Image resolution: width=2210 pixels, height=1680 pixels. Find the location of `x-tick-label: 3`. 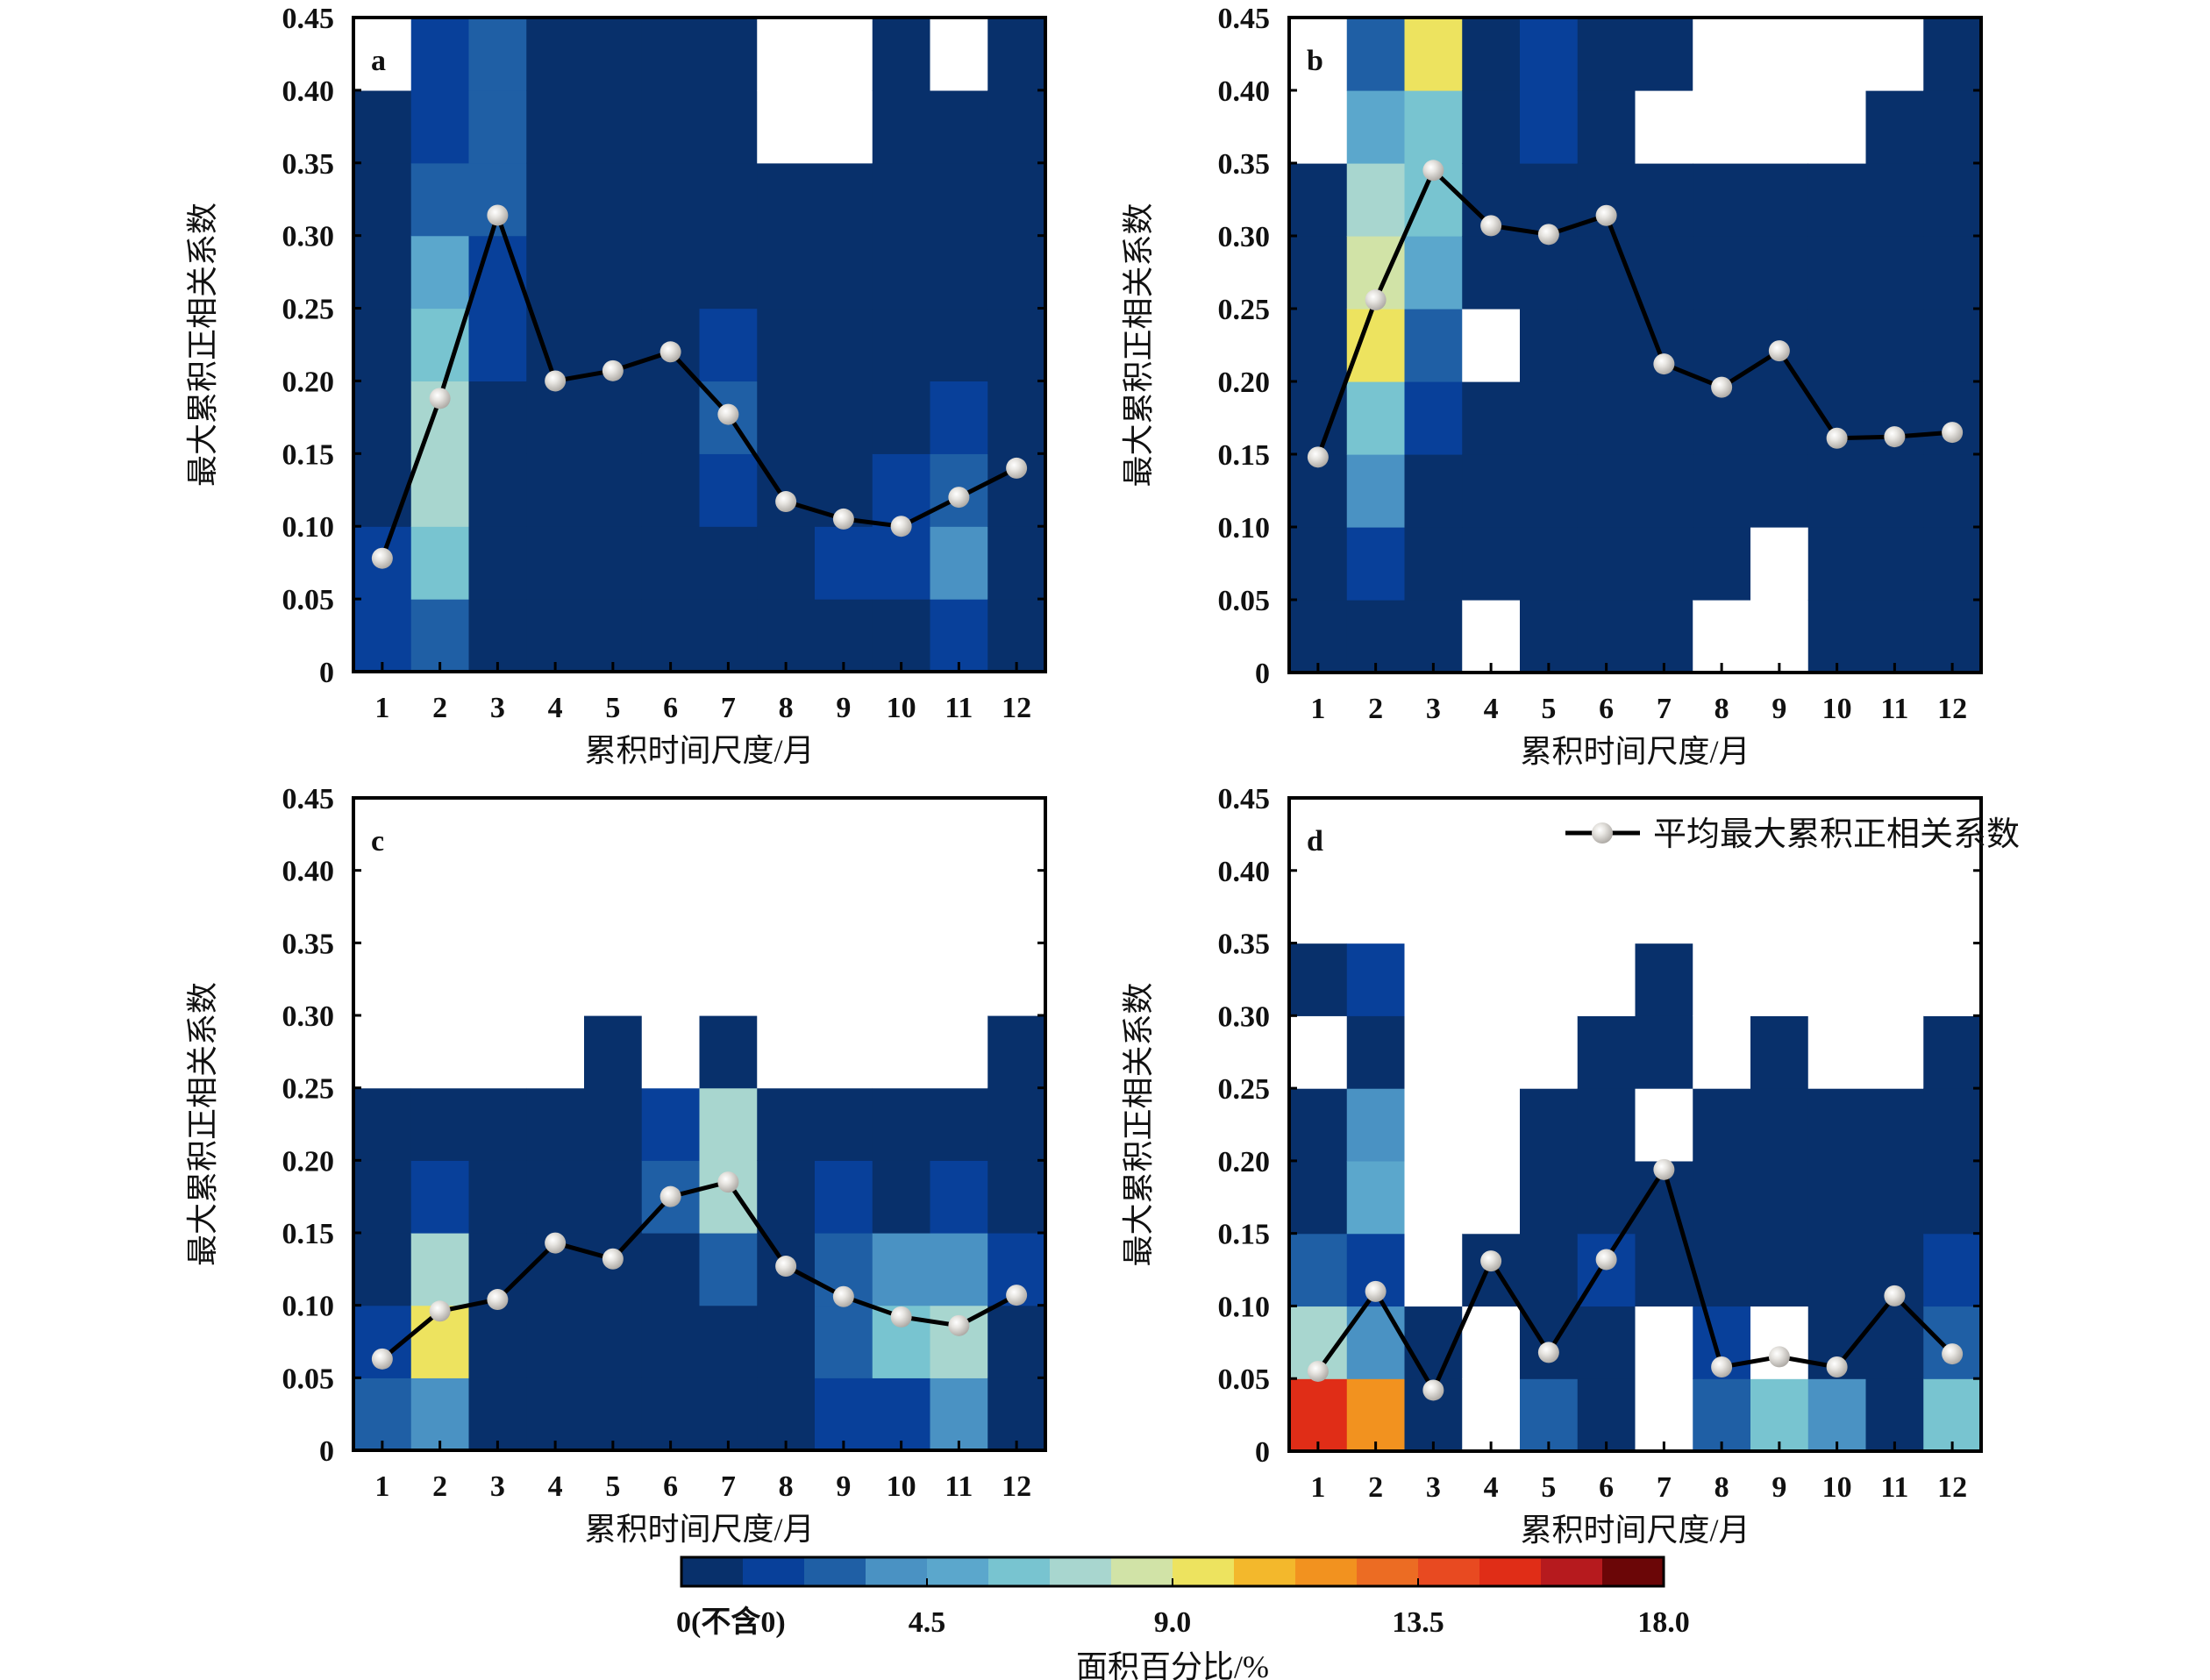

x-tick-label: 3 is located at coordinates (1433, 709).